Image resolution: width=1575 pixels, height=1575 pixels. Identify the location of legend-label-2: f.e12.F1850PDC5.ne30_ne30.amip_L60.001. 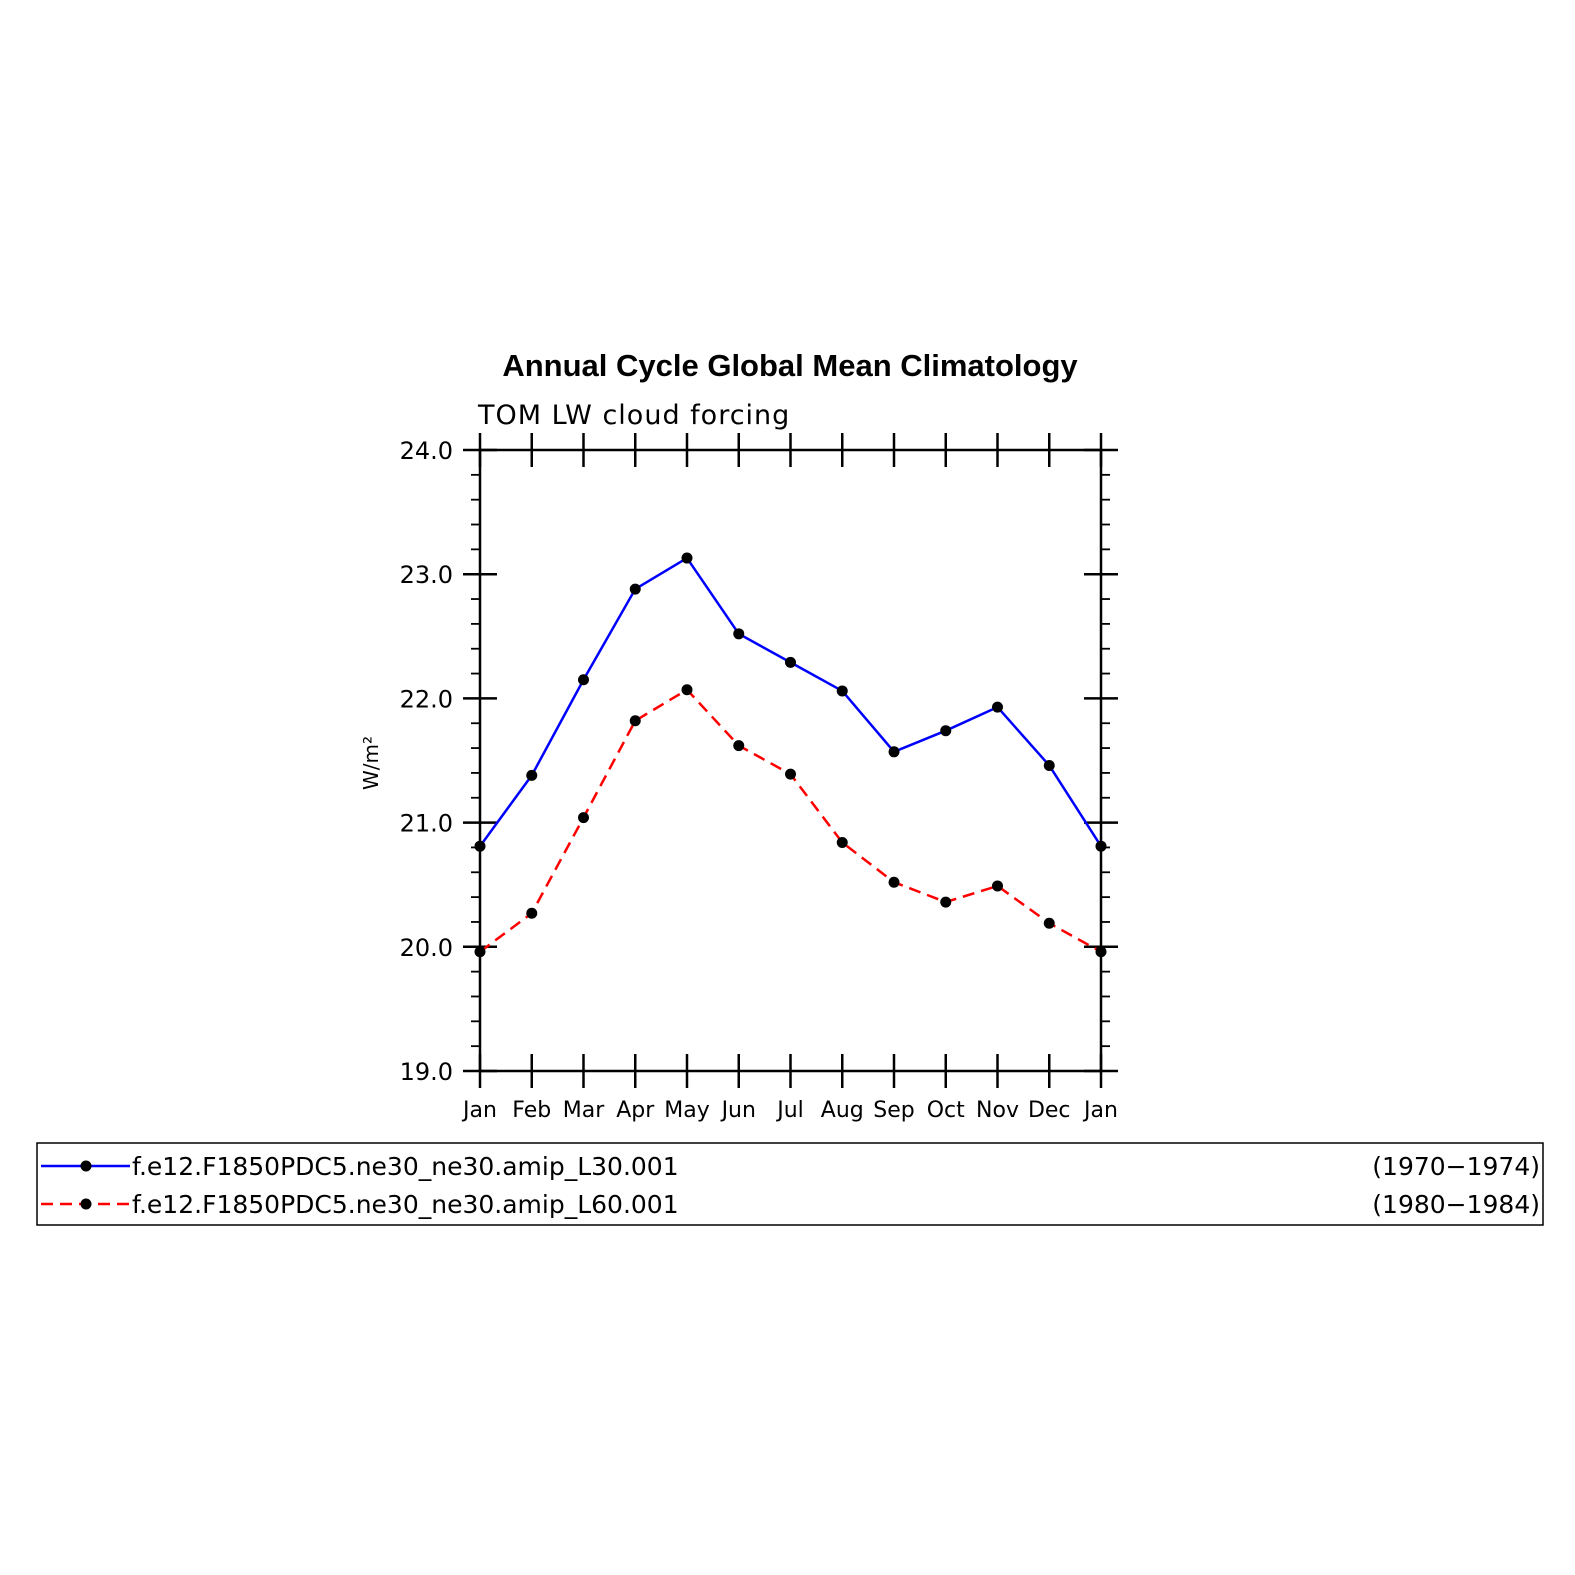
(405, 1204).